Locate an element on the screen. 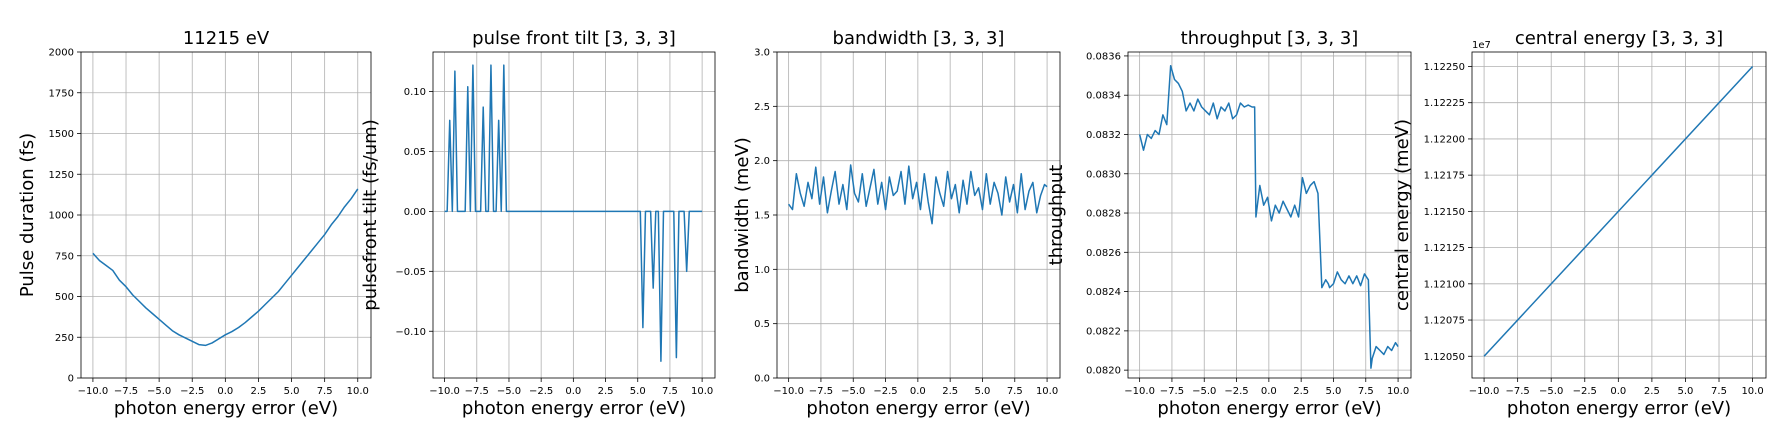 Image resolution: width=1781 pixels, height=432 pixels. panel-title: 11215 eV is located at coordinates (226, 38).